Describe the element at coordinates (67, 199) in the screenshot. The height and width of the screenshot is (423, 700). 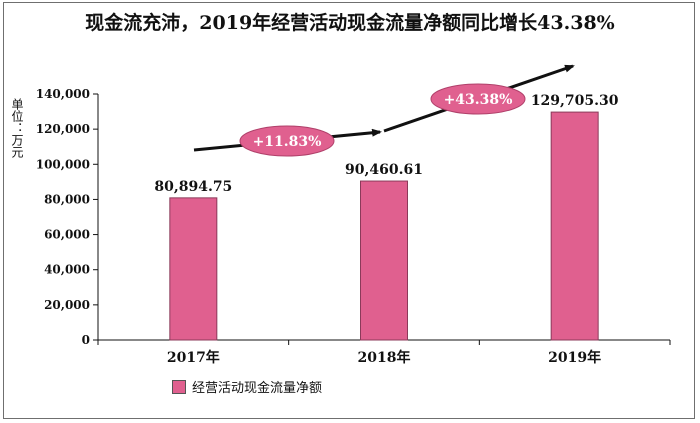
I see `y-tick-label: 80,000` at that location.